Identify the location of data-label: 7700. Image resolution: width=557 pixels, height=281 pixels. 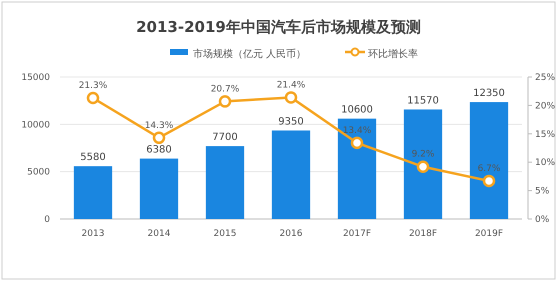
(225, 138).